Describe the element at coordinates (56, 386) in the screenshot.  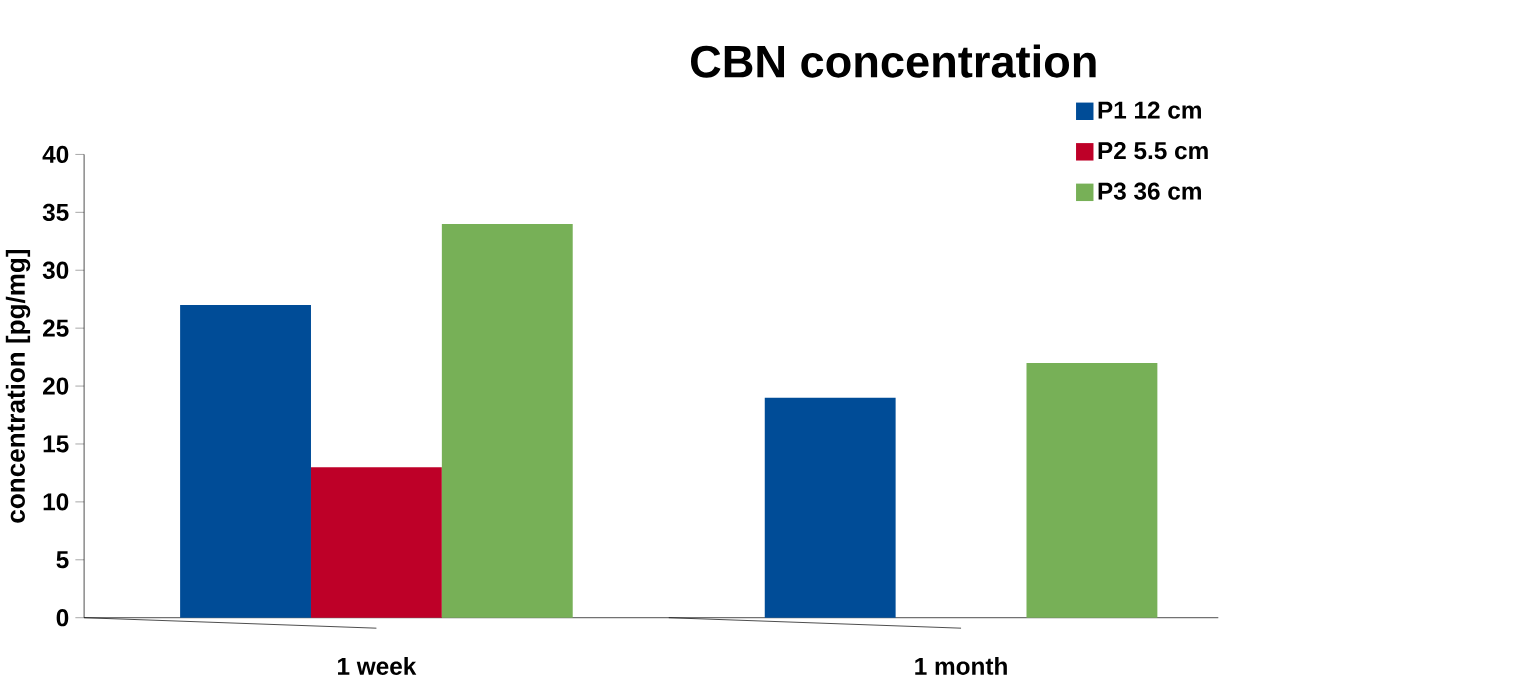
I see `y-tick-label: 20` at that location.